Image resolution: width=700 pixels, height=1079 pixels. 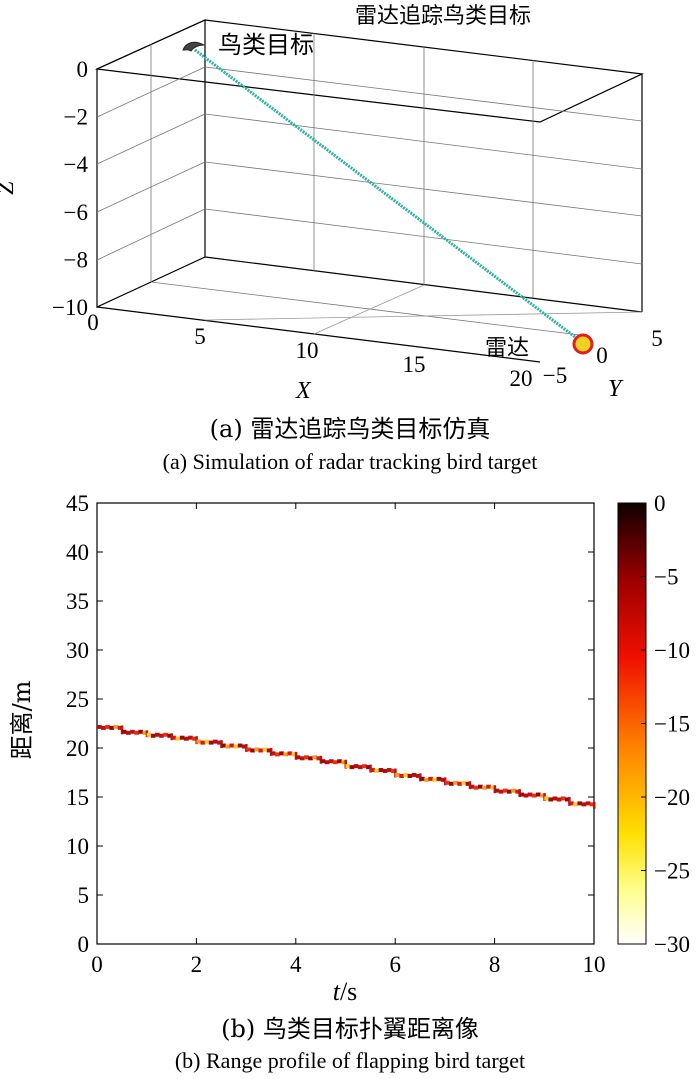 I want to click on x-tick-labels: 0 5 10 15 20, so click(x=309, y=350).